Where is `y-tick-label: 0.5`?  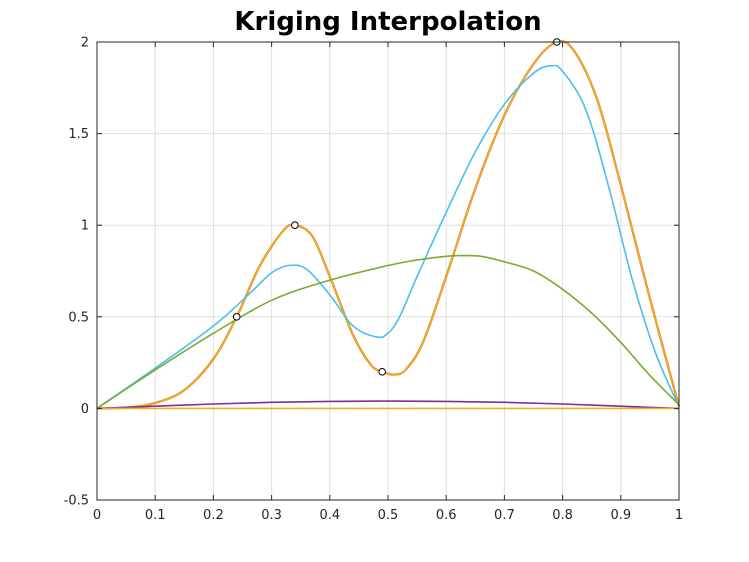 y-tick-label: 0.5 is located at coordinates (78, 317).